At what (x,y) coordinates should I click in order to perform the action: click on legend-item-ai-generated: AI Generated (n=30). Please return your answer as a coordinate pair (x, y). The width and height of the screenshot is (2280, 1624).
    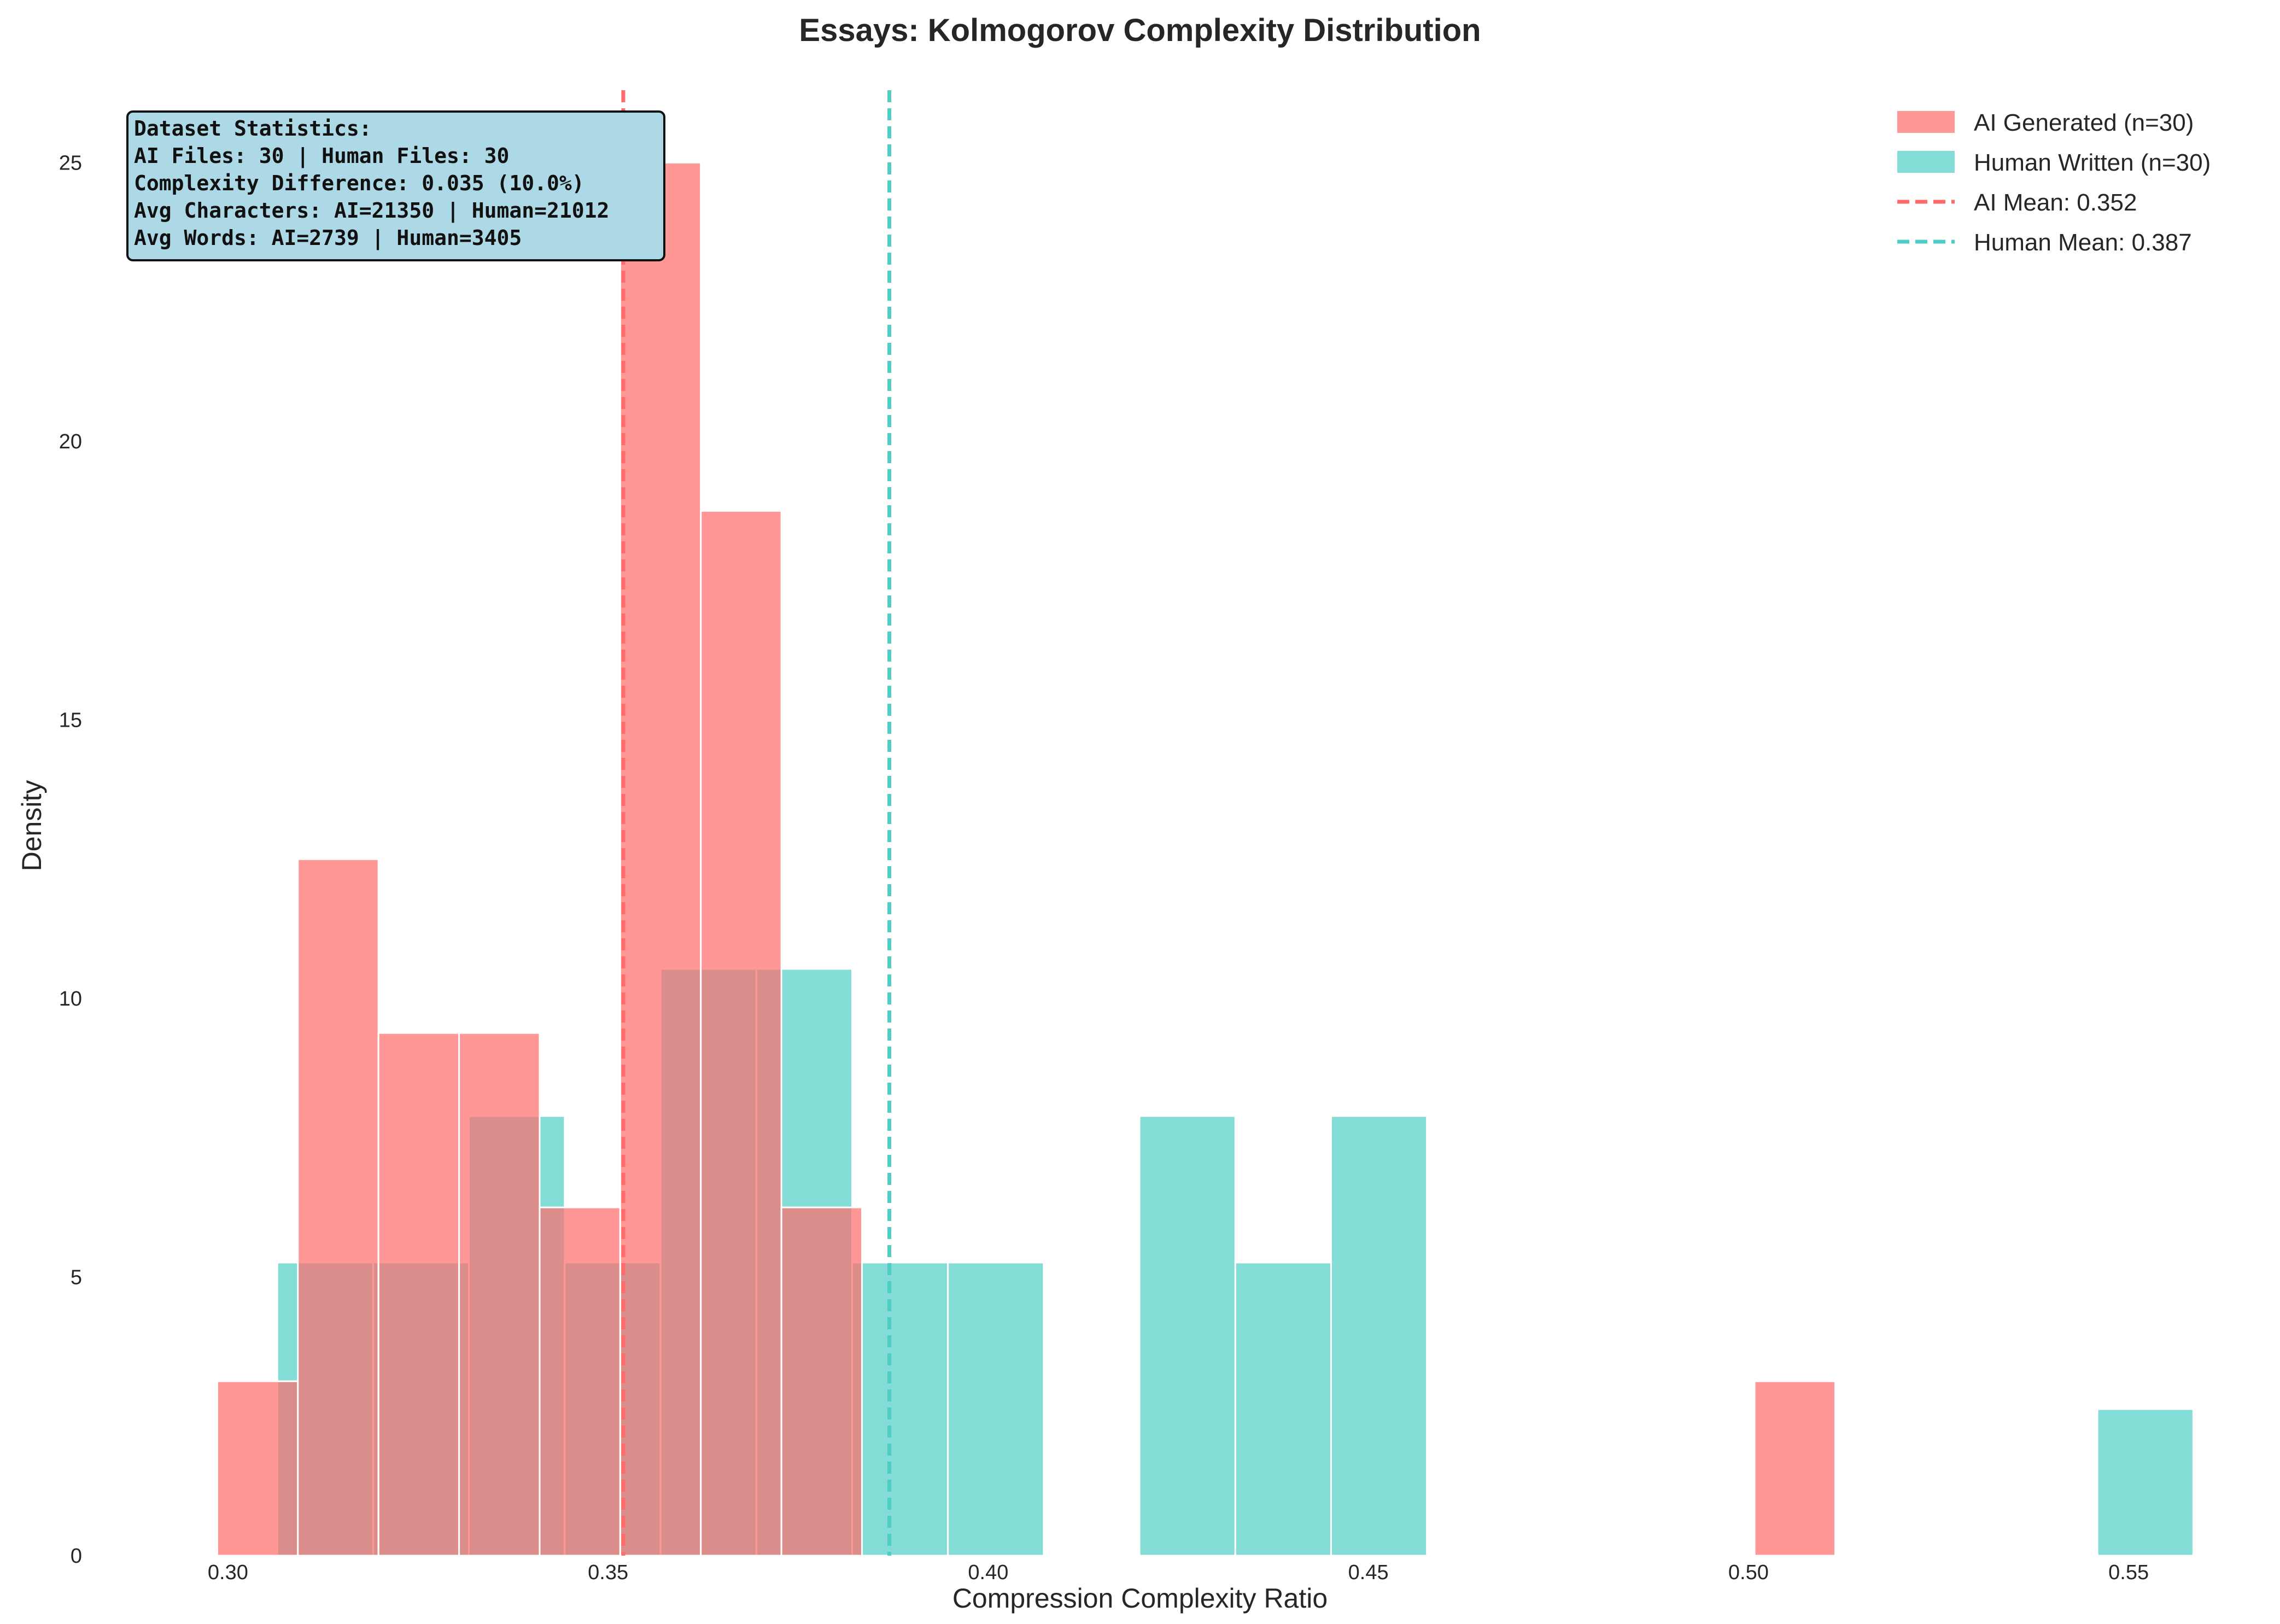
    Looking at the image, I should click on (2046, 122).